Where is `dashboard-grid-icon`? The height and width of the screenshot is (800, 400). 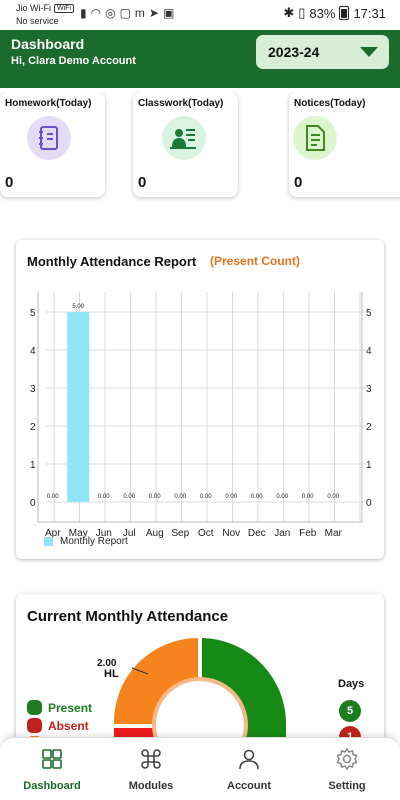 dashboard-grid-icon is located at coordinates (52, 759).